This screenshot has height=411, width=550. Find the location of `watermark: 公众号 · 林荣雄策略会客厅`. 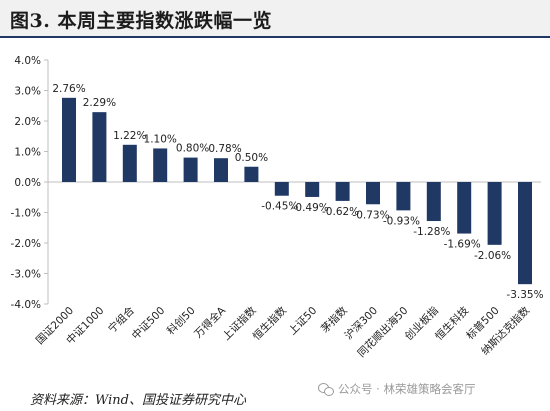

watermark: 公众号 · 林荣雄策略会客厅 is located at coordinates (396, 389).